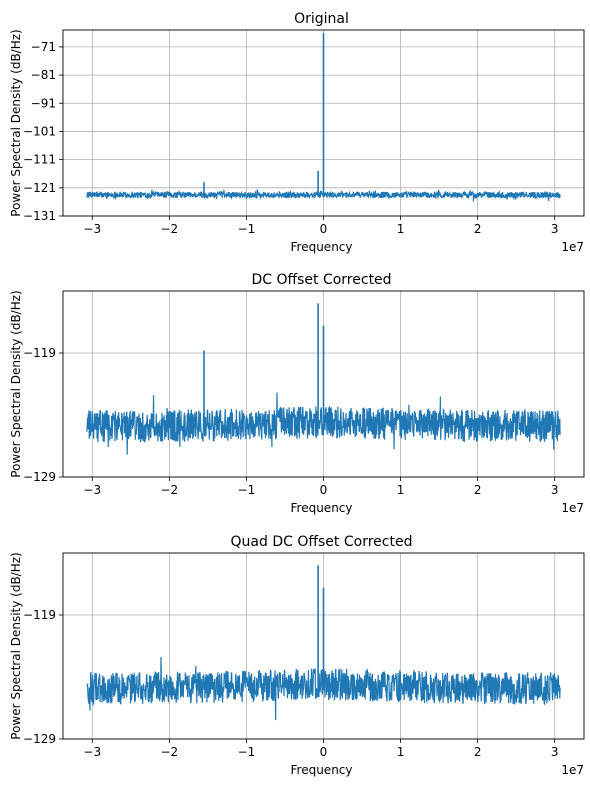 This screenshot has height=791, width=590. I want to click on chart-title: Original, so click(321, 19).